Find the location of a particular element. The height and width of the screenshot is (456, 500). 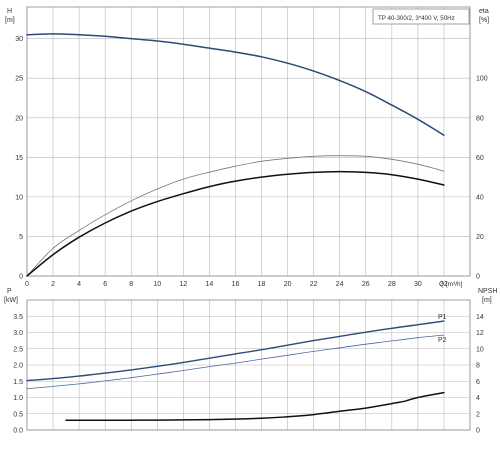

x-axis-label: Q [m³/h] is located at coordinates (451, 284).